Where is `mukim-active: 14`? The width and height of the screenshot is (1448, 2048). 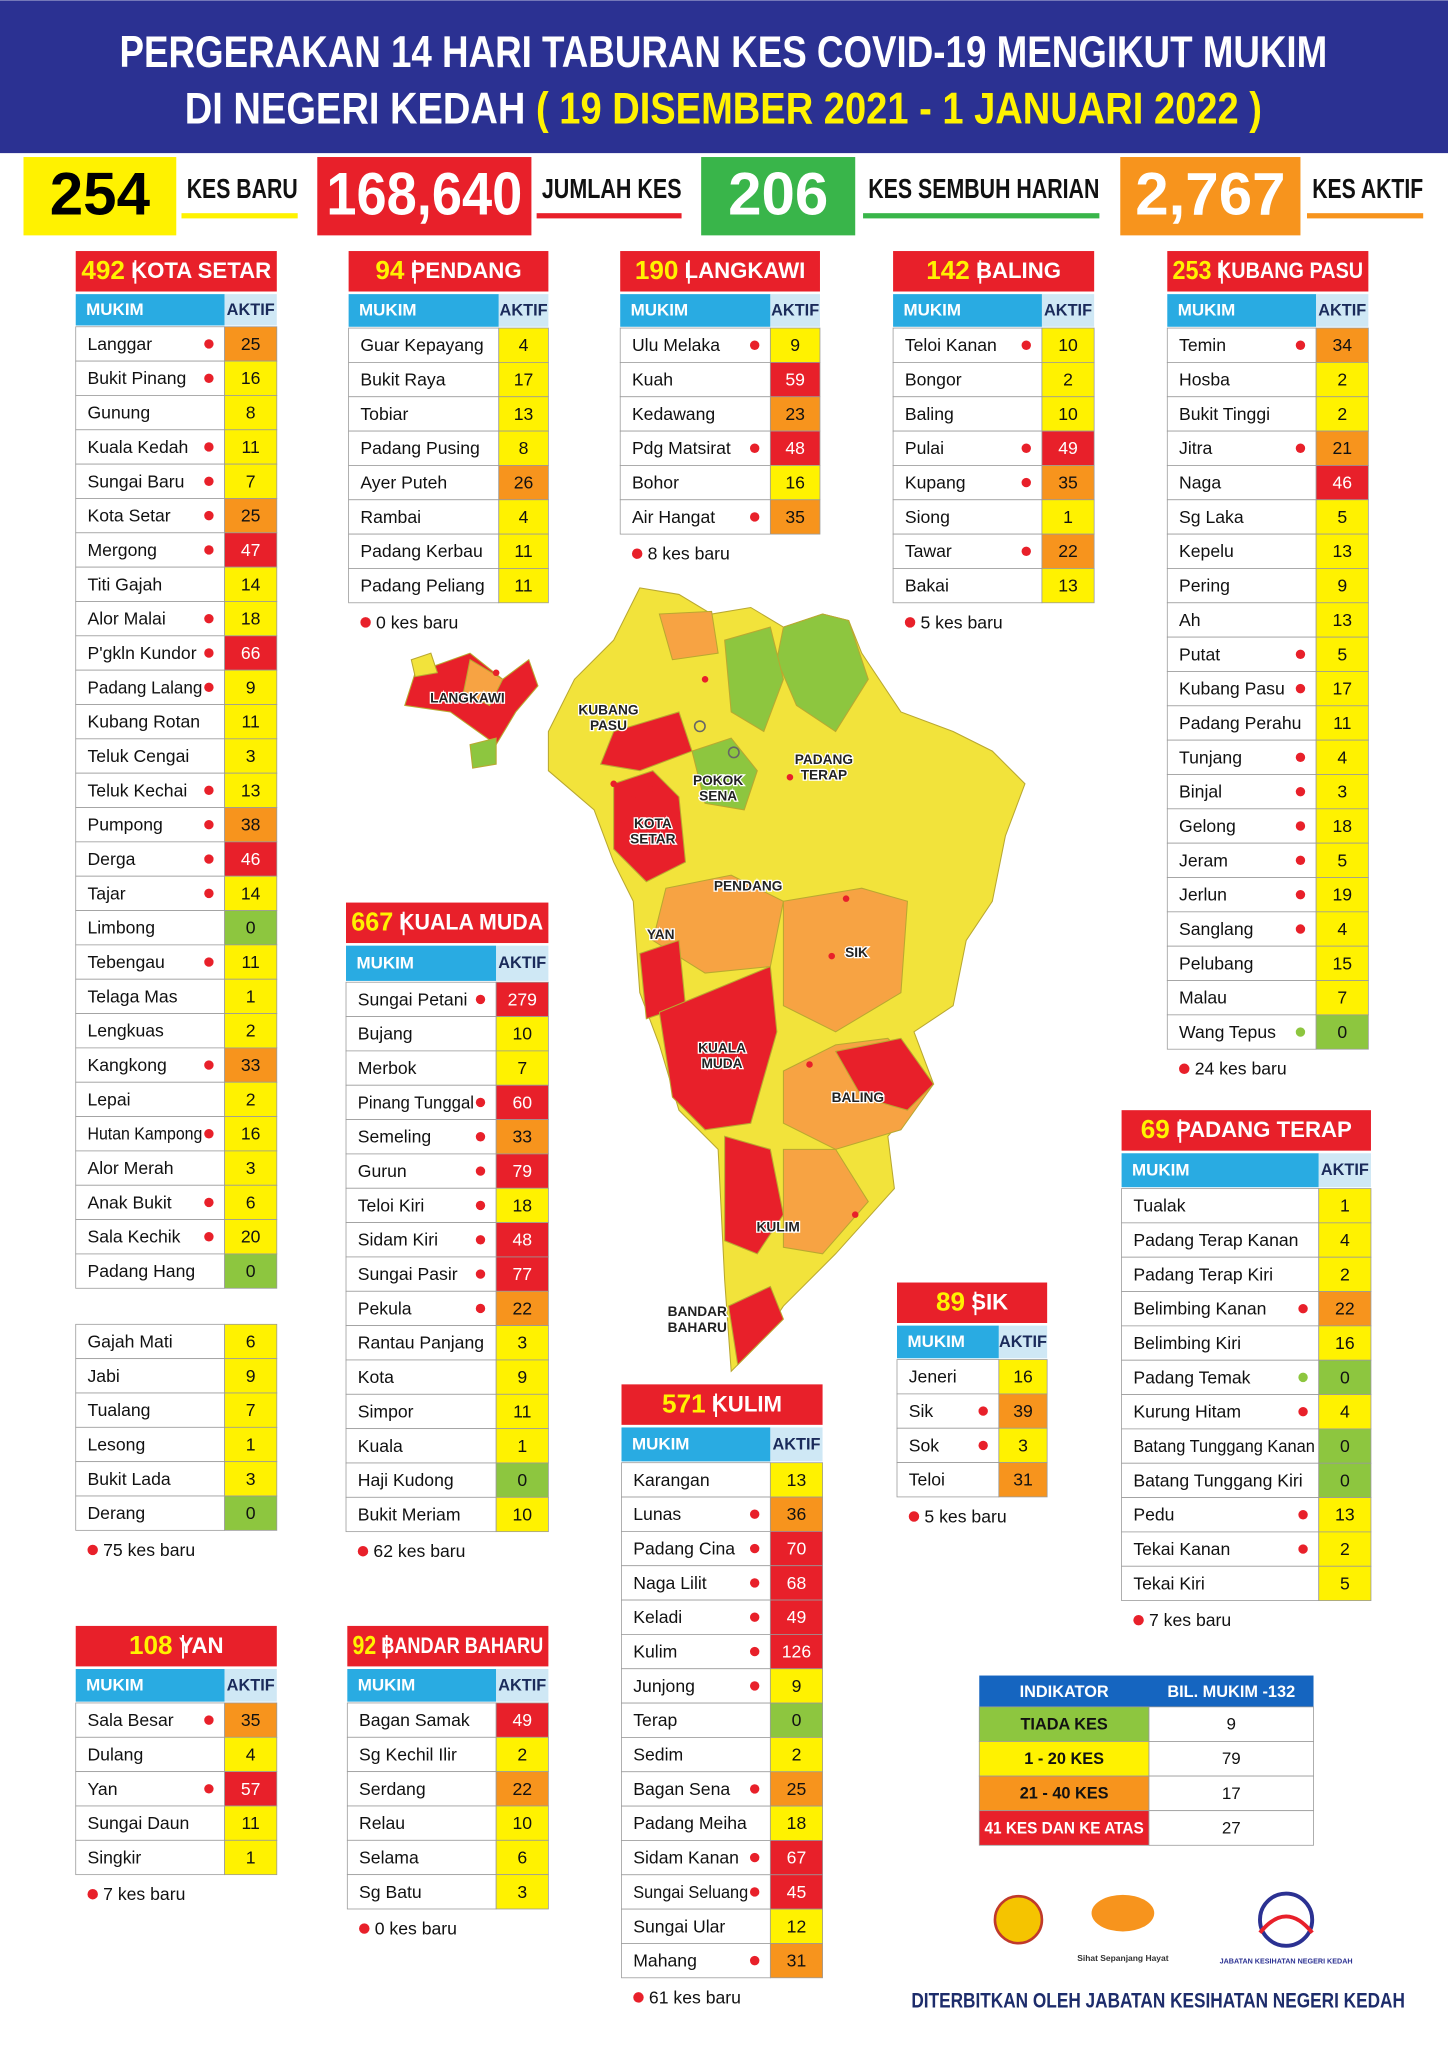
mukim-active: 14 is located at coordinates (251, 584).